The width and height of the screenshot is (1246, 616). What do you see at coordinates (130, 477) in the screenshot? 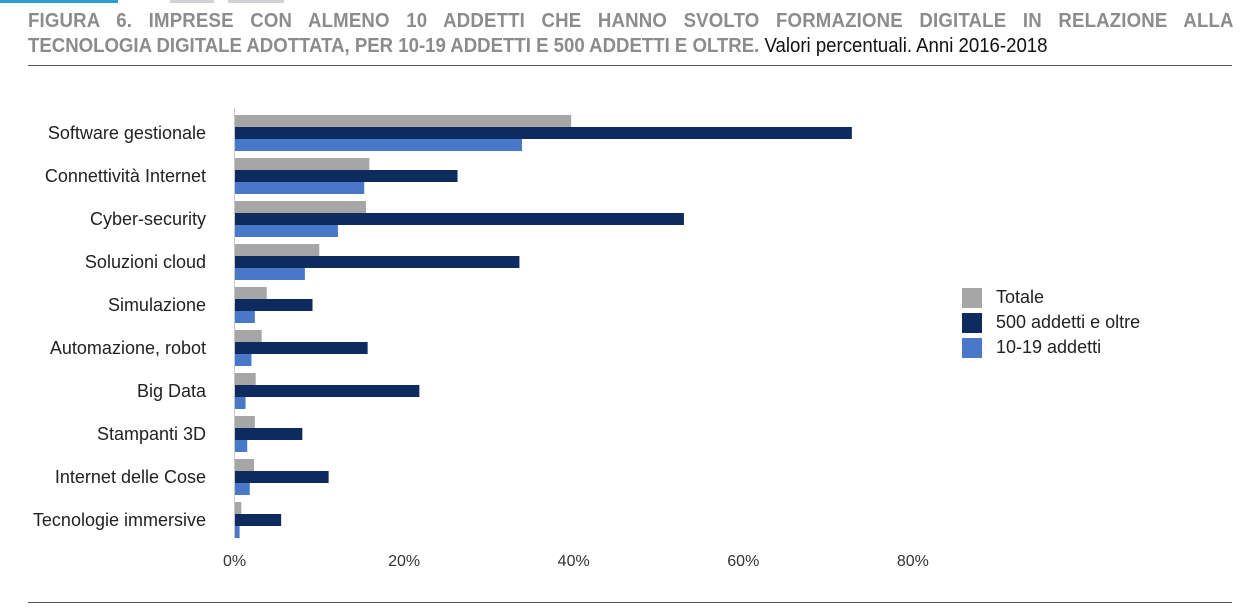
I see `category-label-internet-delle-cose: Internet delle Cose` at bounding box center [130, 477].